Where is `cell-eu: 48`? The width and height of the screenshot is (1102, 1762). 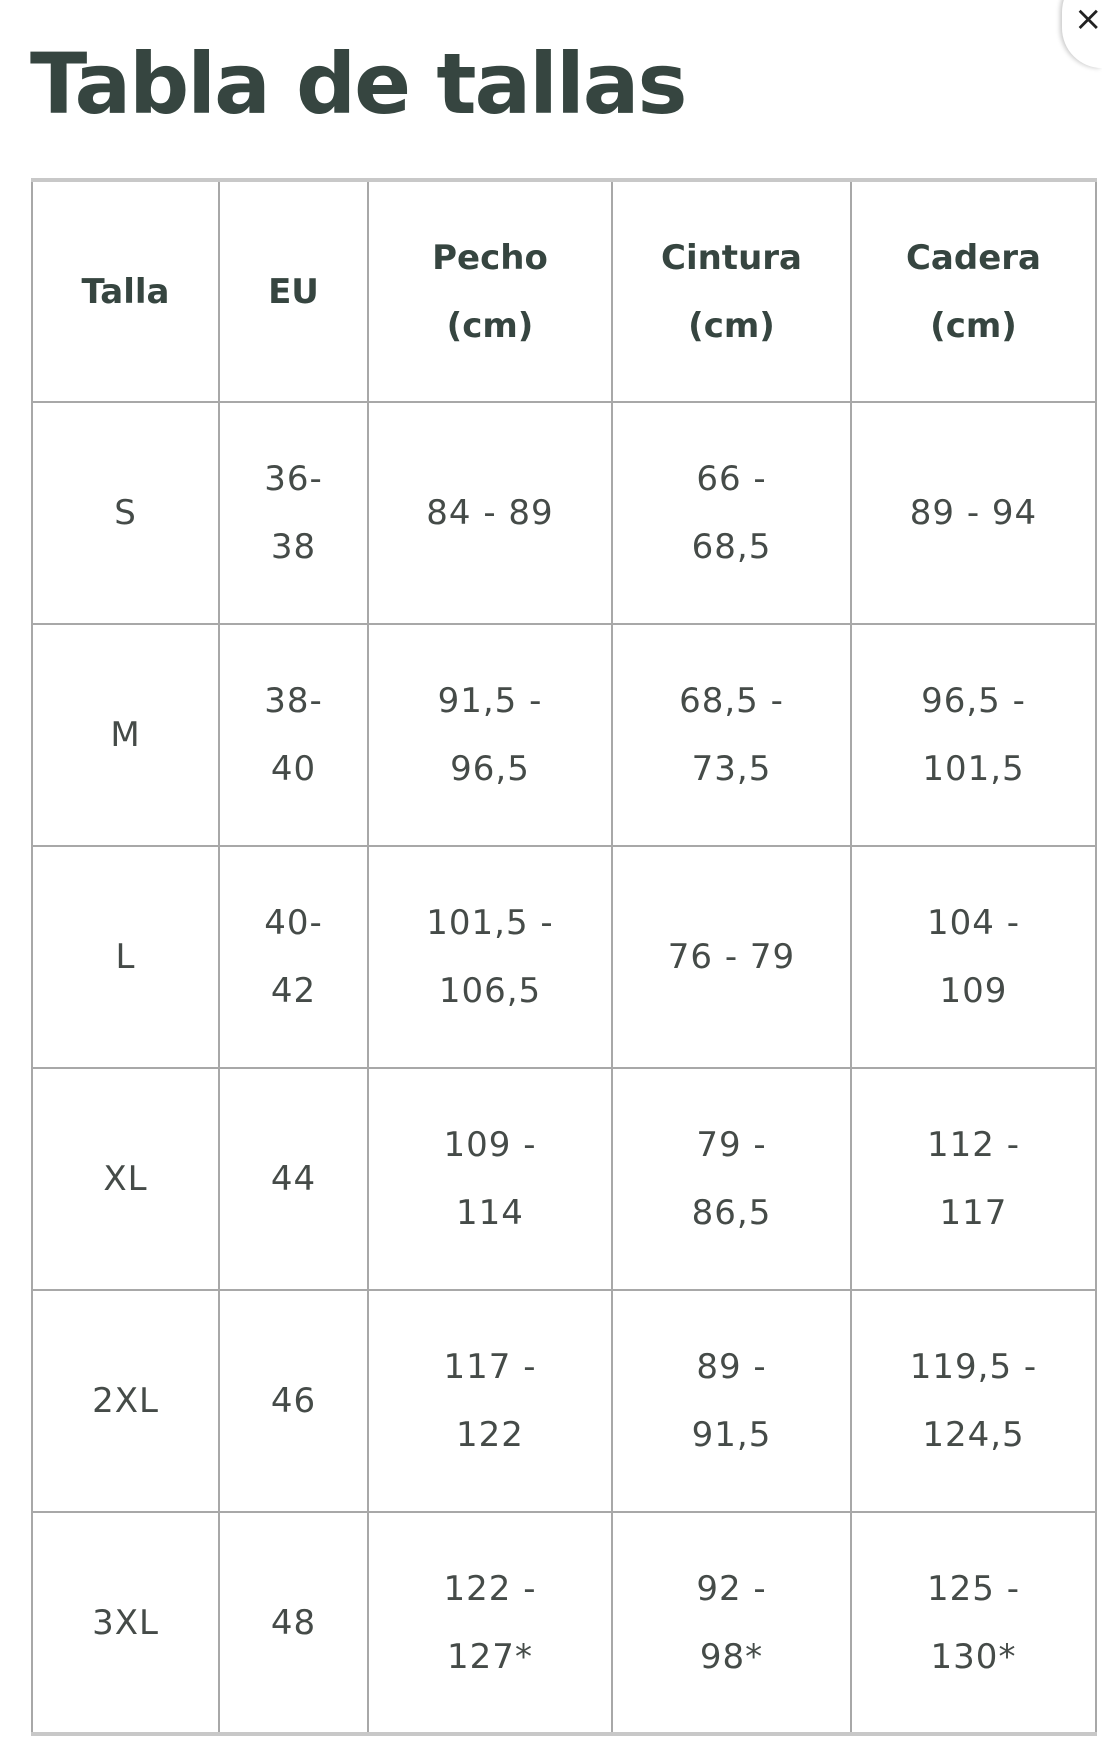
cell-eu: 48 is located at coordinates (293, 1623).